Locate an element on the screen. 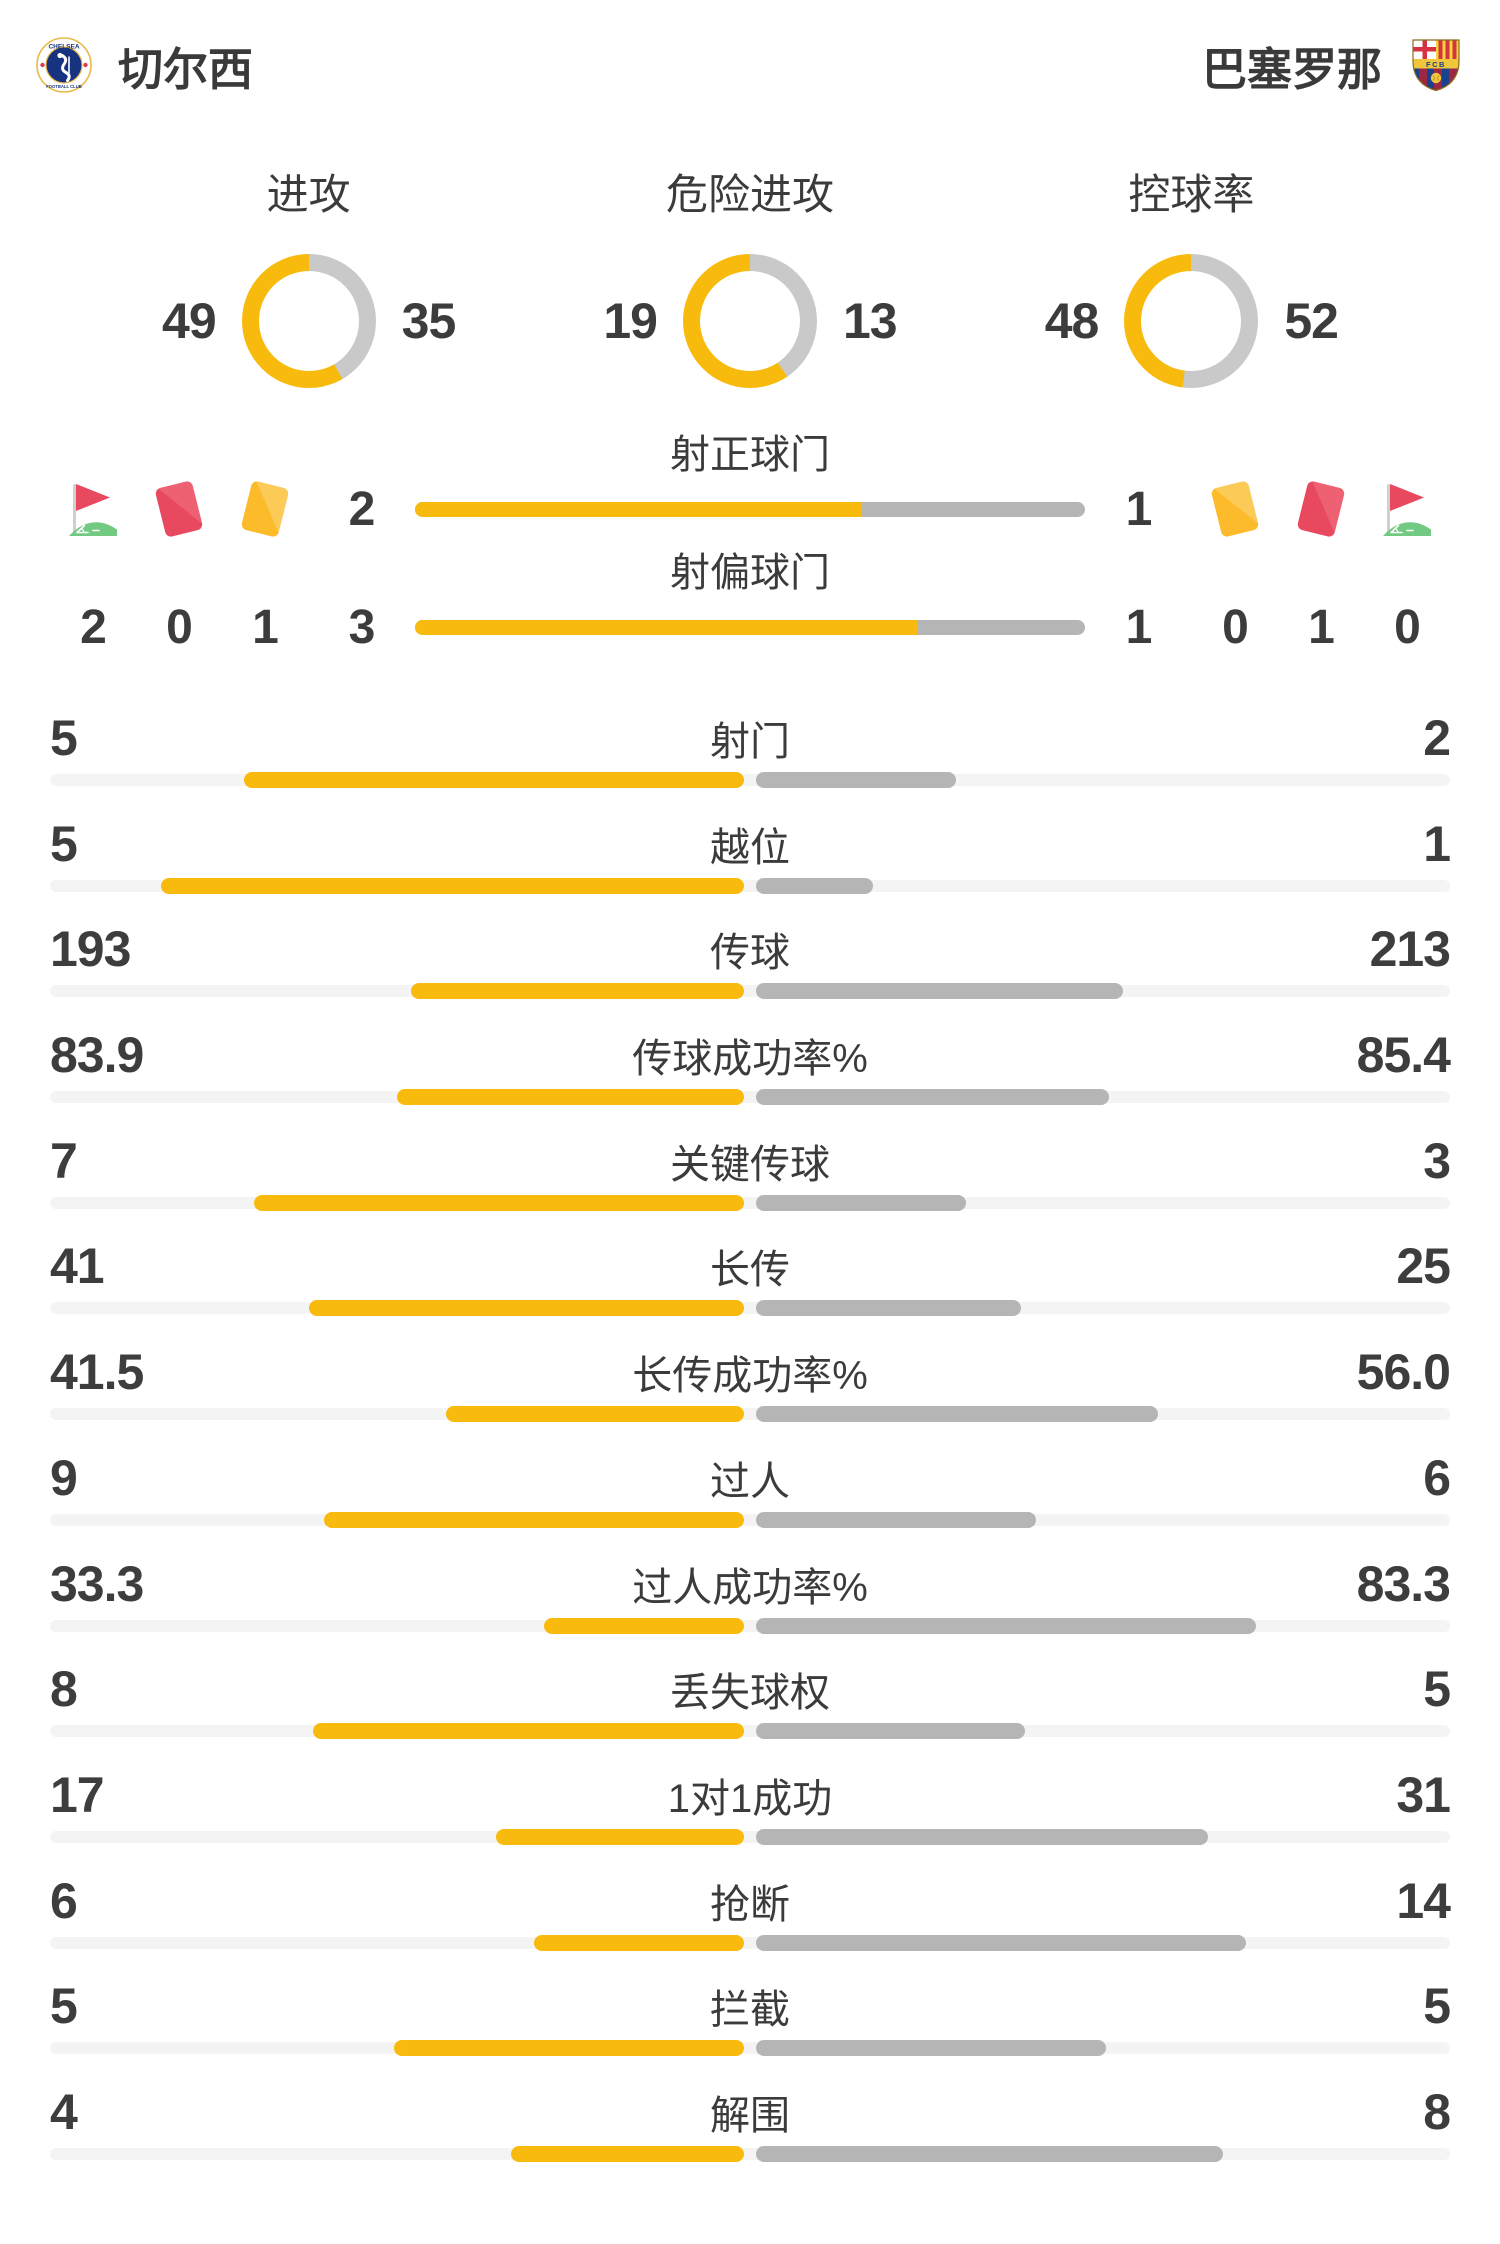 The width and height of the screenshot is (1500, 2244). home-corners-count: 2 is located at coordinates (93, 627).